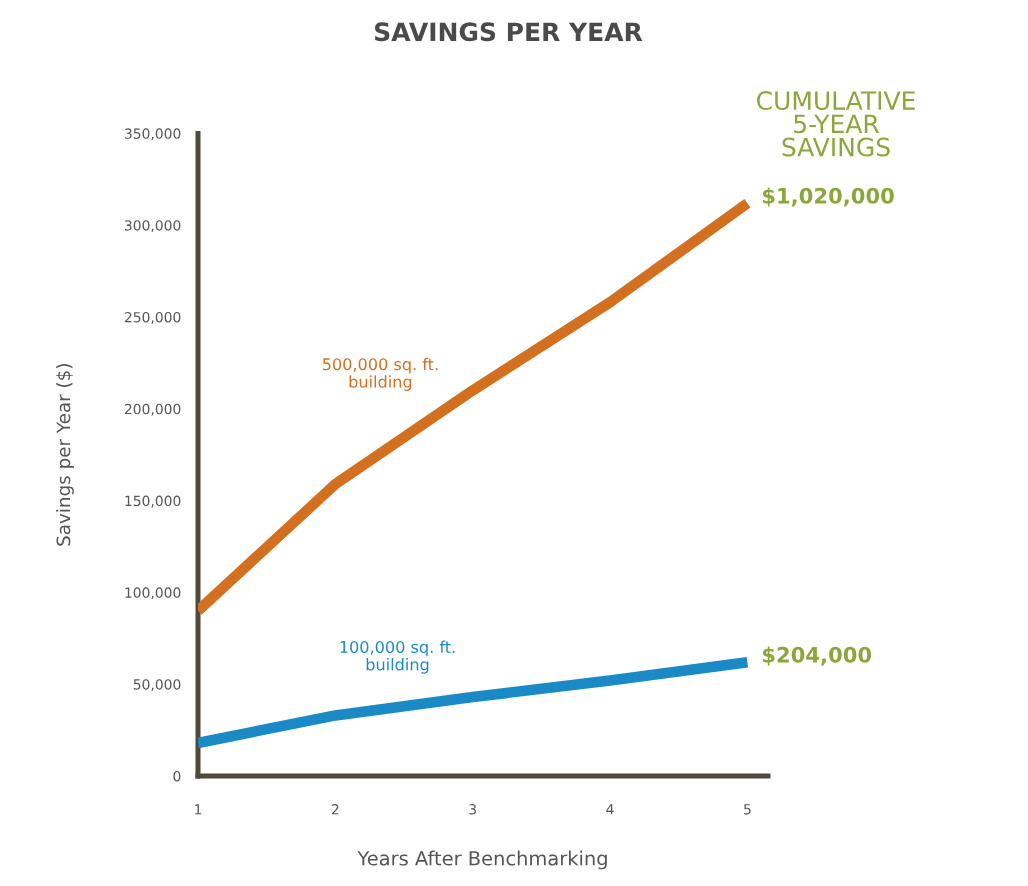 This screenshot has height=886, width=1028. What do you see at coordinates (828, 197) in the screenshot?
I see `annotation: $1,020,000` at bounding box center [828, 197].